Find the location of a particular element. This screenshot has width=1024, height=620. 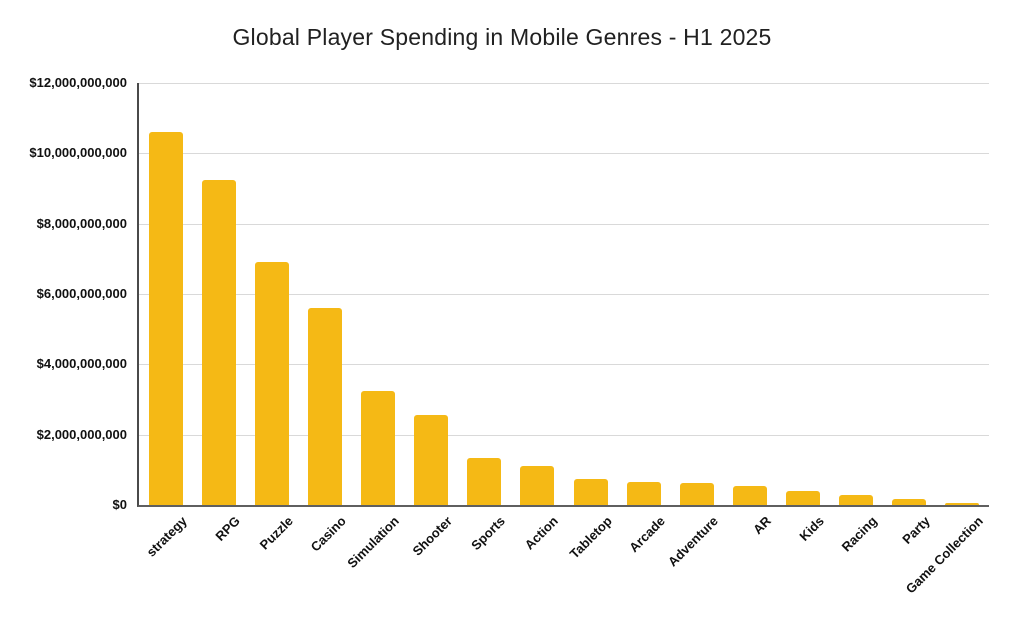

y-tick-label: $2,000,000,000 is located at coordinates (81, 434).